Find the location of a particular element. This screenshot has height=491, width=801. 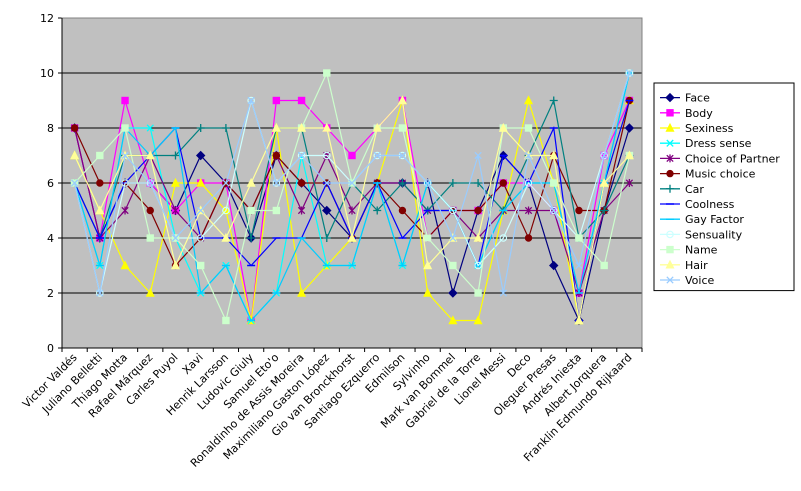

legend-entry: Body is located at coordinates (686, 113).